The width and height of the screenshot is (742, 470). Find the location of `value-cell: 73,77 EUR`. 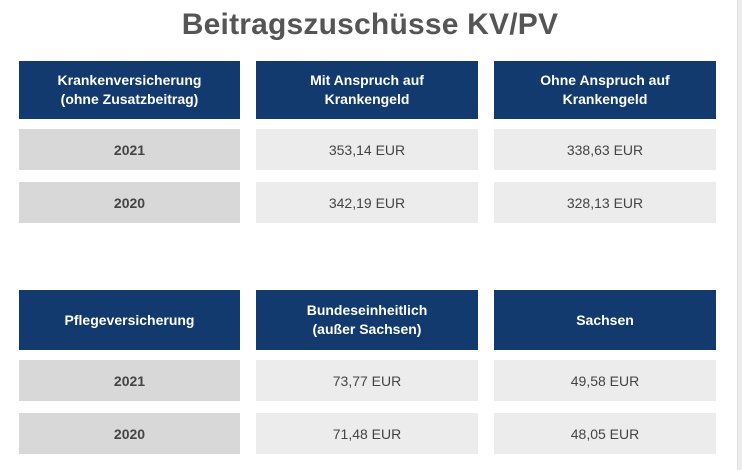

value-cell: 73,77 EUR is located at coordinates (367, 380).